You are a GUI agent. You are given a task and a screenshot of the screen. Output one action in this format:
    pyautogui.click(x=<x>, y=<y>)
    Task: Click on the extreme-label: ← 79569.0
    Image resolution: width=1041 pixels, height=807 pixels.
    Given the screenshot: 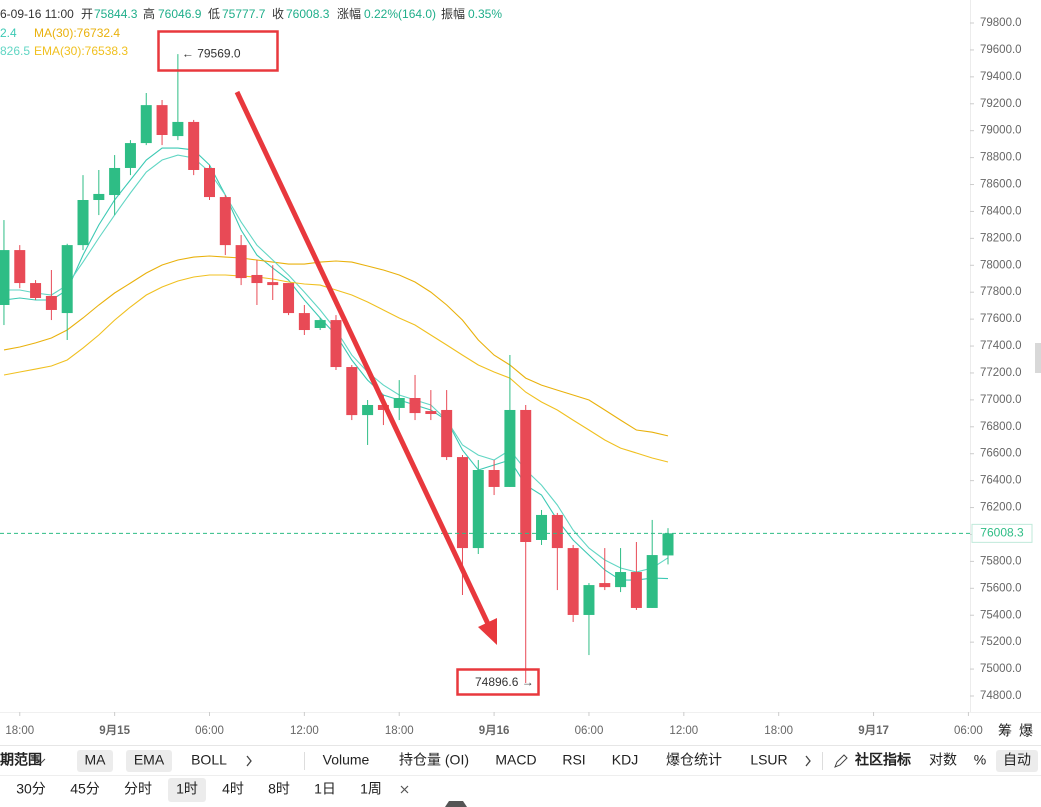 What is the action you would take?
    pyautogui.click(x=211, y=53)
    